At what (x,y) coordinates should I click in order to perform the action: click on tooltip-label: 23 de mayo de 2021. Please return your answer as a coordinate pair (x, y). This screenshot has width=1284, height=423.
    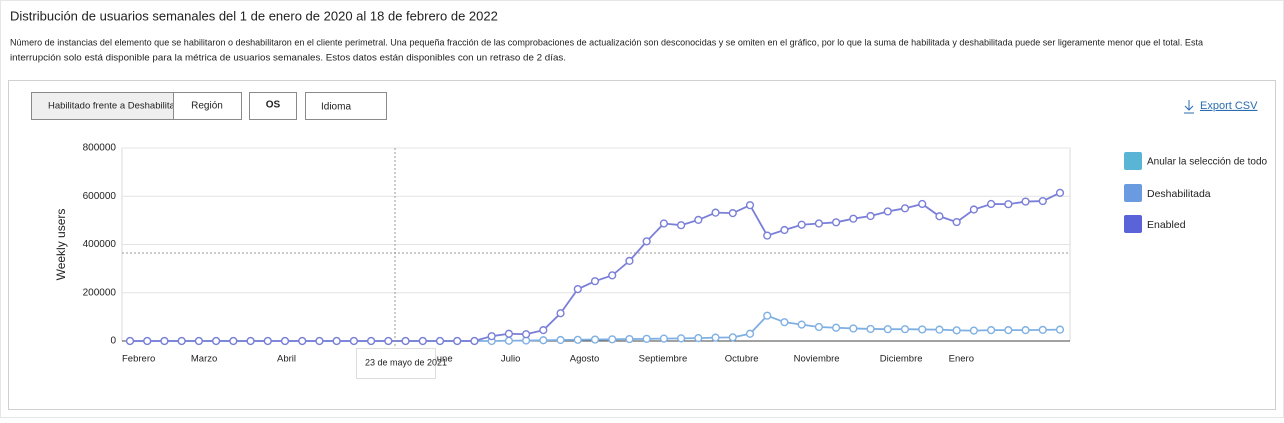
    Looking at the image, I should click on (406, 362).